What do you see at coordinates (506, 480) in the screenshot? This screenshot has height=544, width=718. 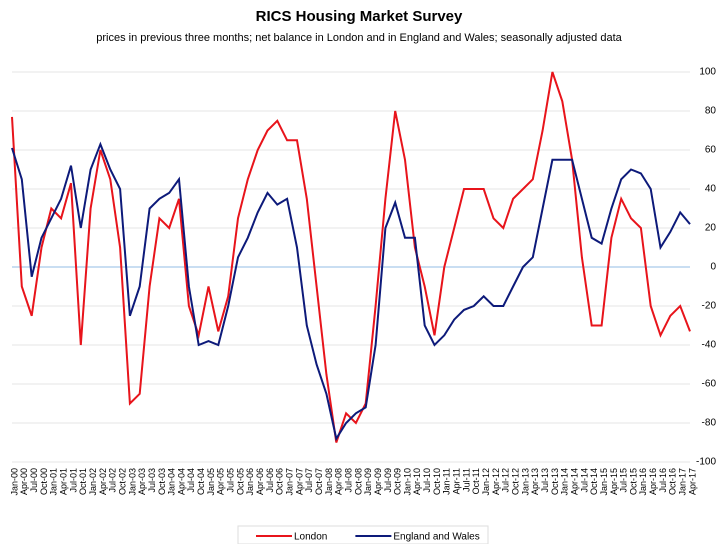 I see `x-tick-label: Jul-12` at bounding box center [506, 480].